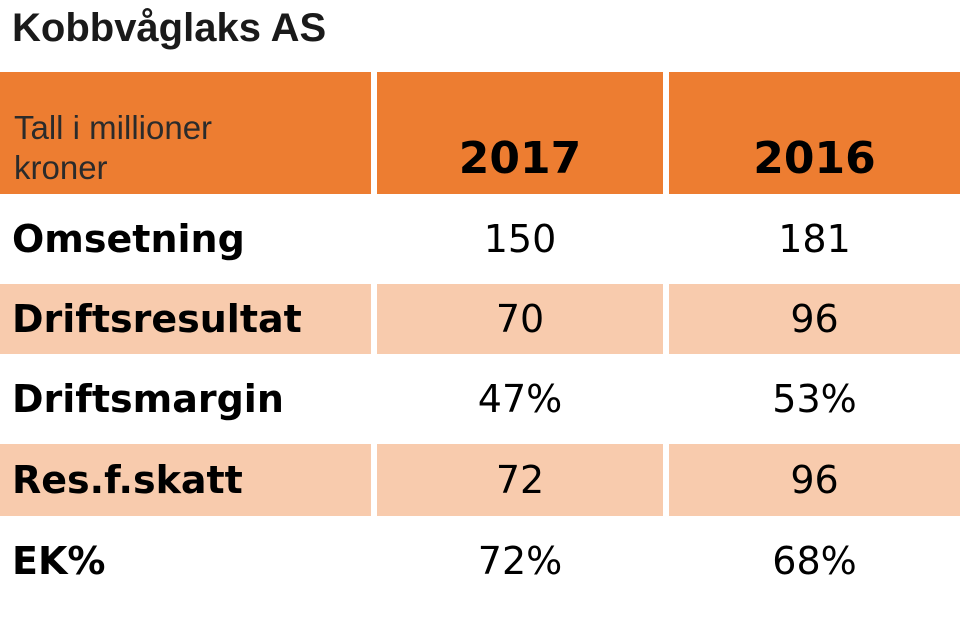  What do you see at coordinates (188, 483) in the screenshot?
I see `row-label-res-f-skatt: Res.f.skatt` at bounding box center [188, 483].